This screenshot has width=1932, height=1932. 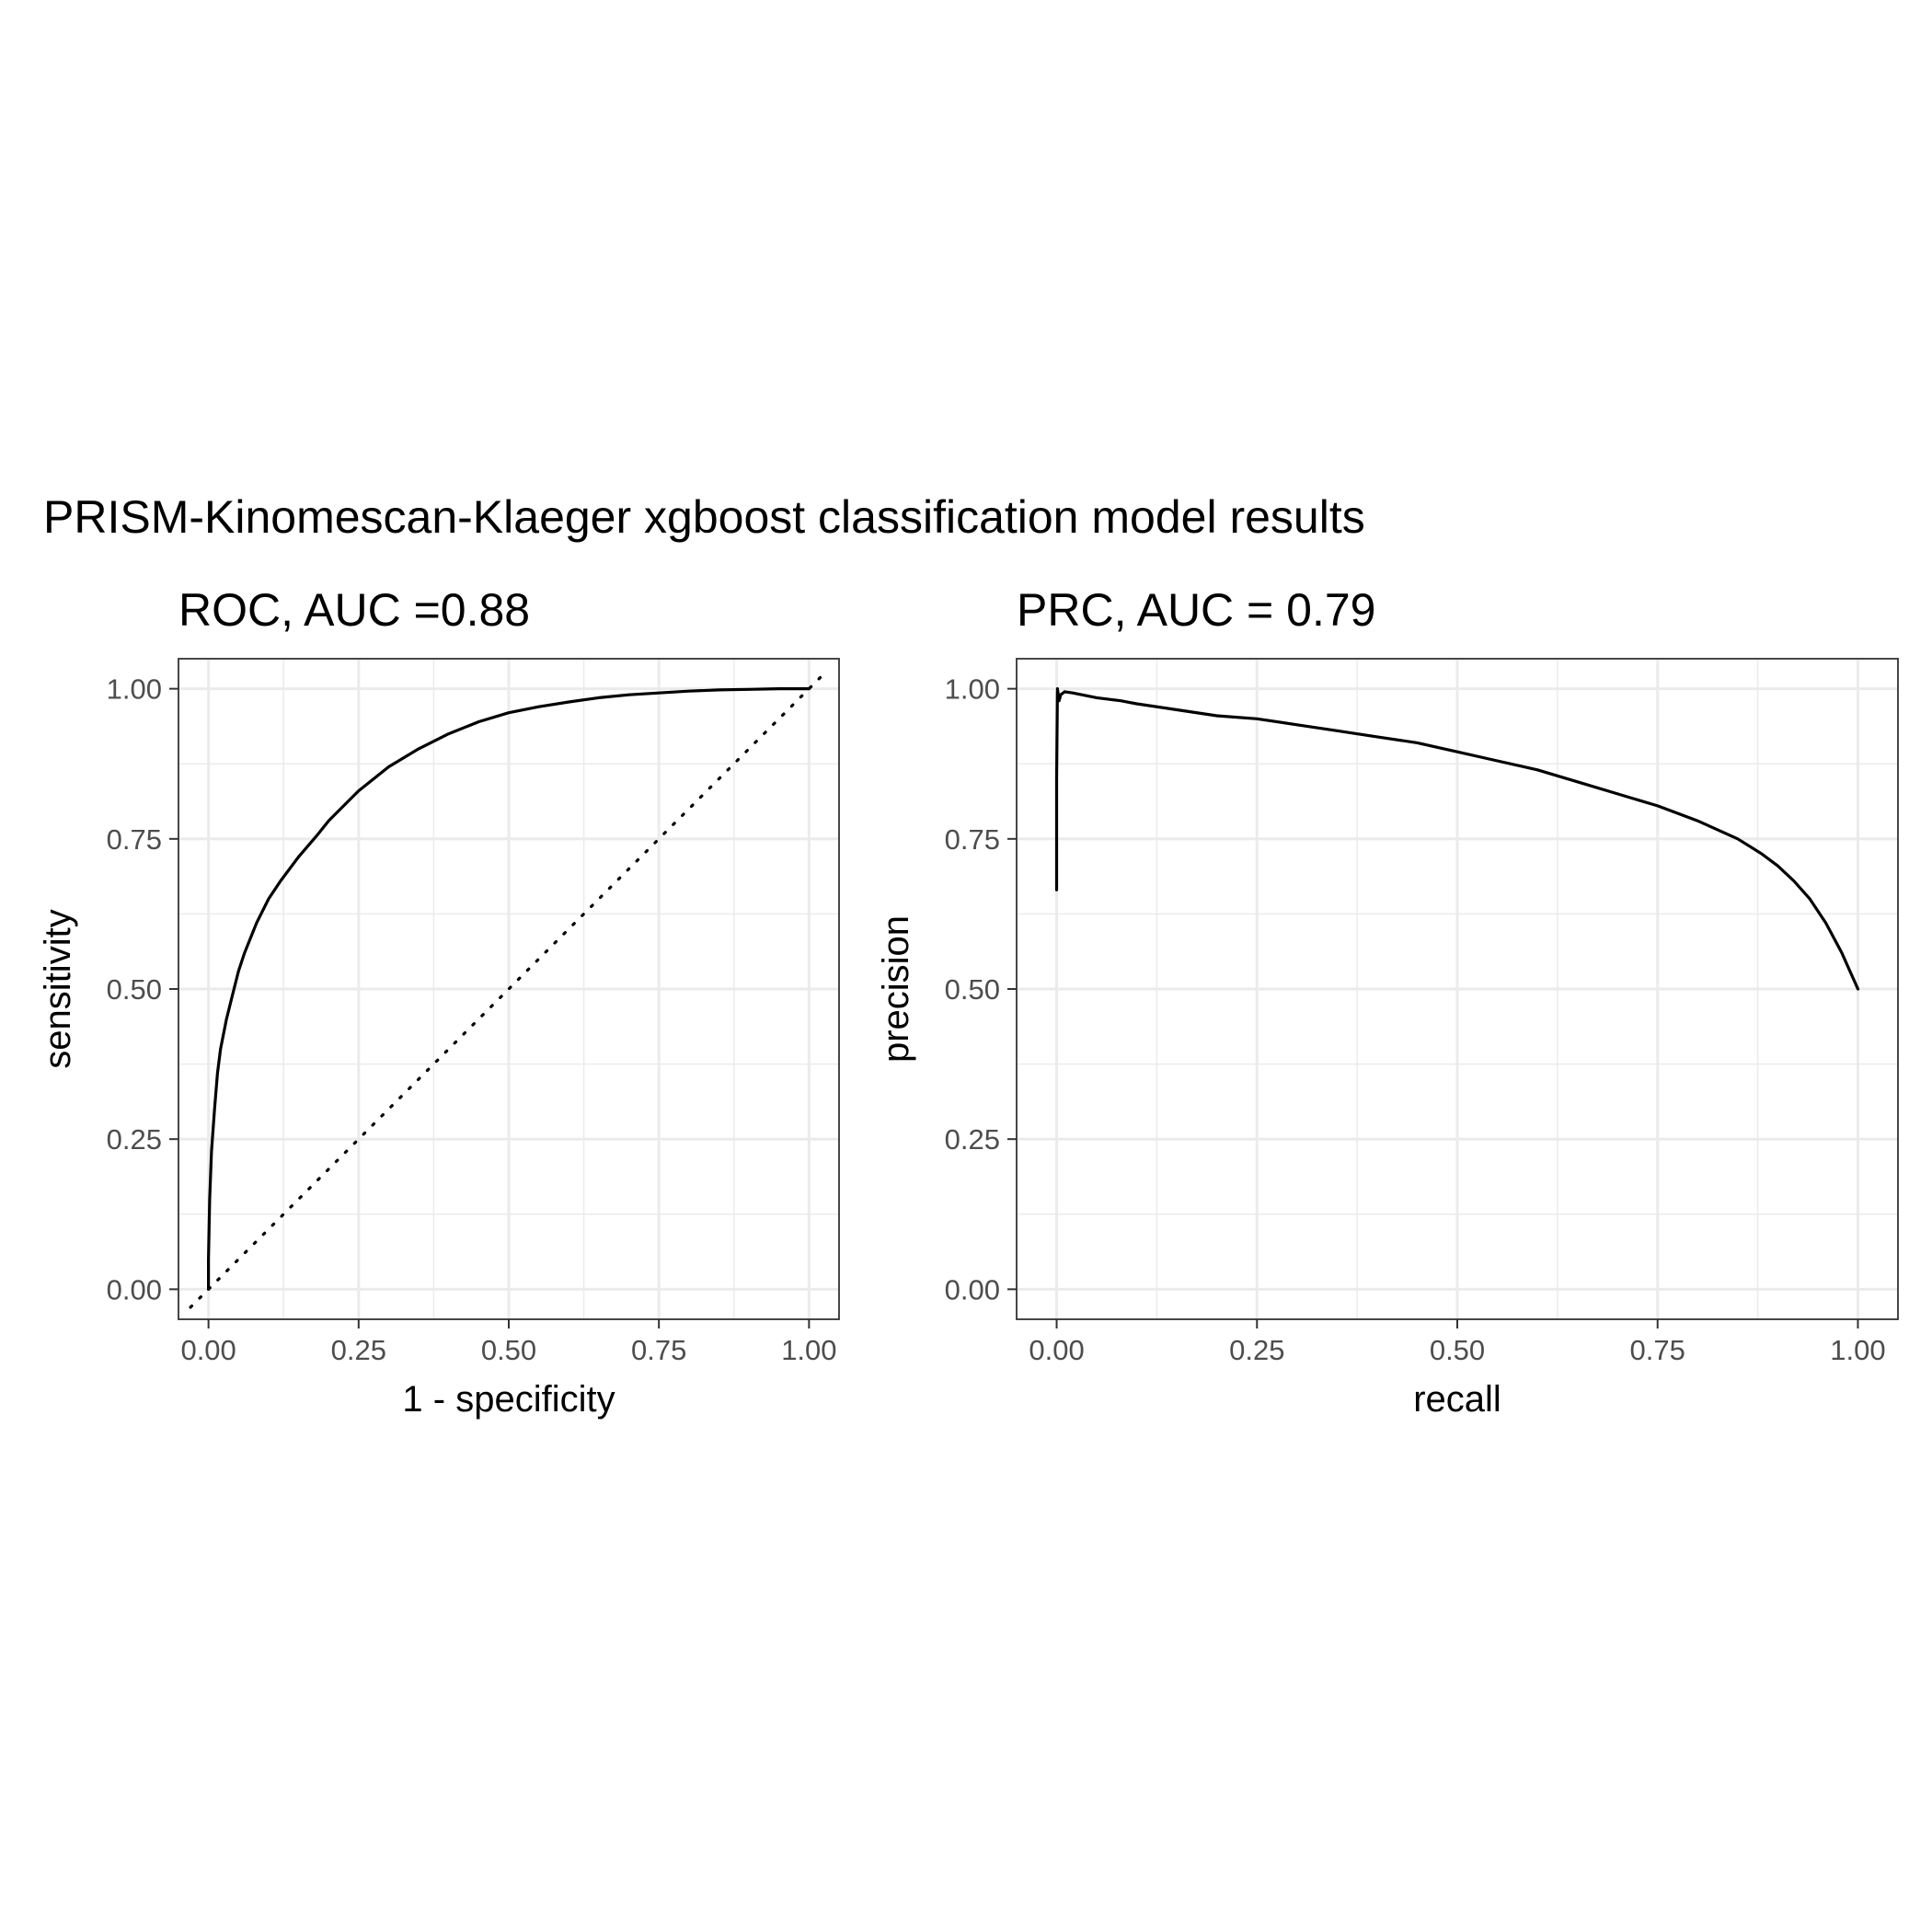 I want to click on prc-x-axis-label: recall, so click(x=1457, y=1399).